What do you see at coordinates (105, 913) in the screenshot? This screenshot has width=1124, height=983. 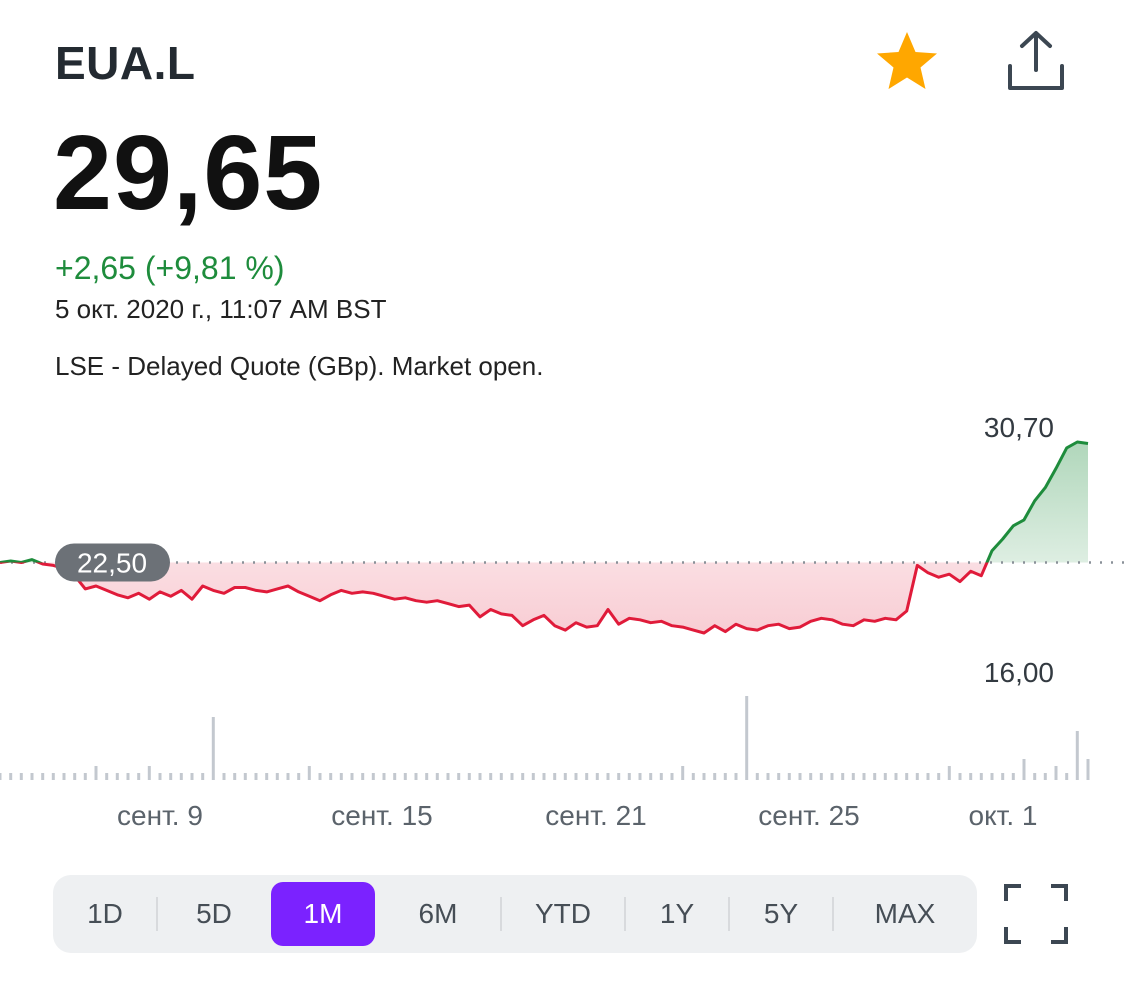 I see `range-tab-1d: 1D` at bounding box center [105, 913].